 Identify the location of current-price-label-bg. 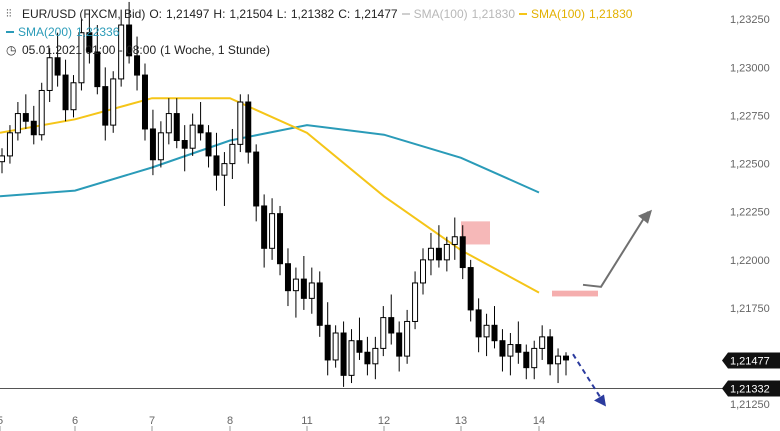
(751, 360).